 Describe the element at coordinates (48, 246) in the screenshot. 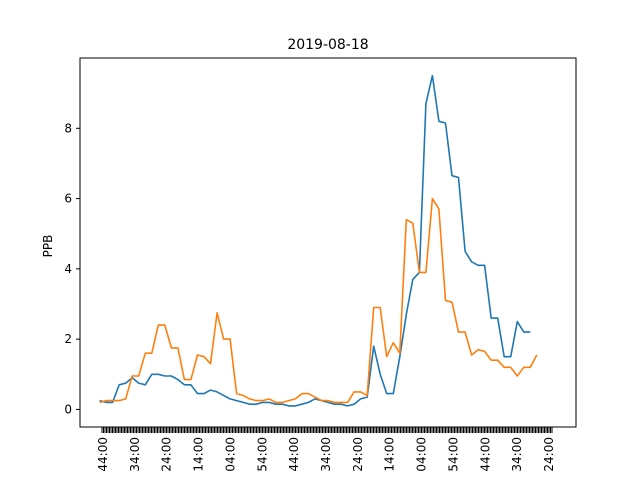

I see `y-axis-label: PPB` at that location.